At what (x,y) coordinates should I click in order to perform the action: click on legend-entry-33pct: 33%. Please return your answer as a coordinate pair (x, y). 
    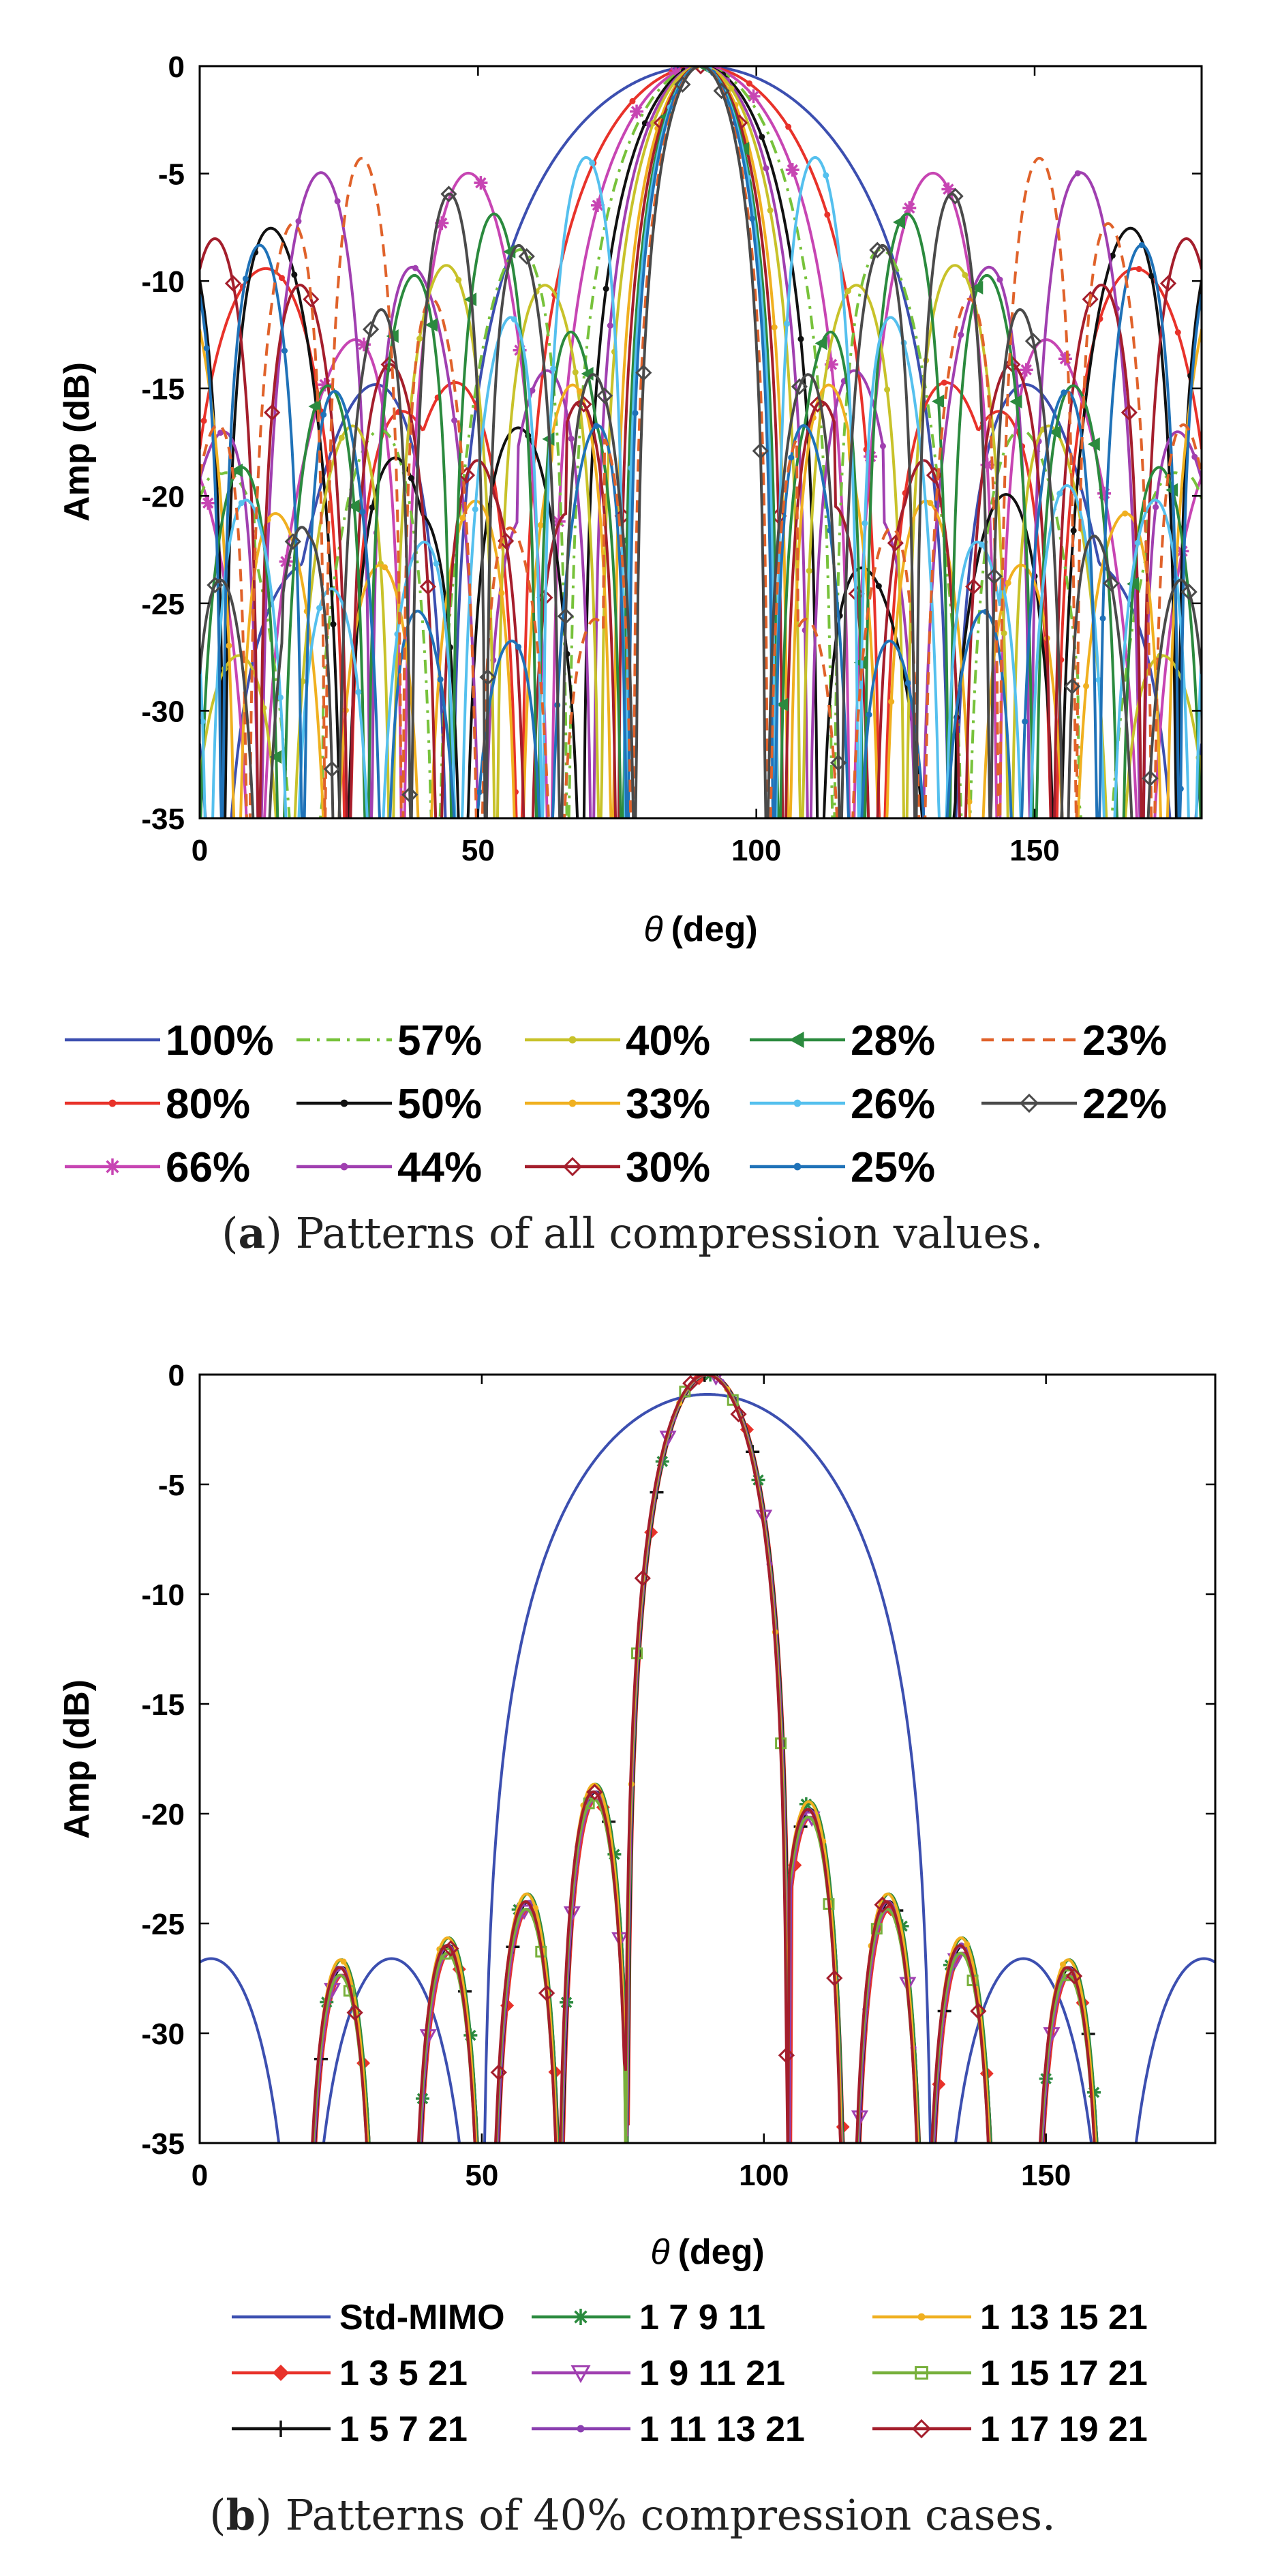
    Looking at the image, I should click on (617, 1104).